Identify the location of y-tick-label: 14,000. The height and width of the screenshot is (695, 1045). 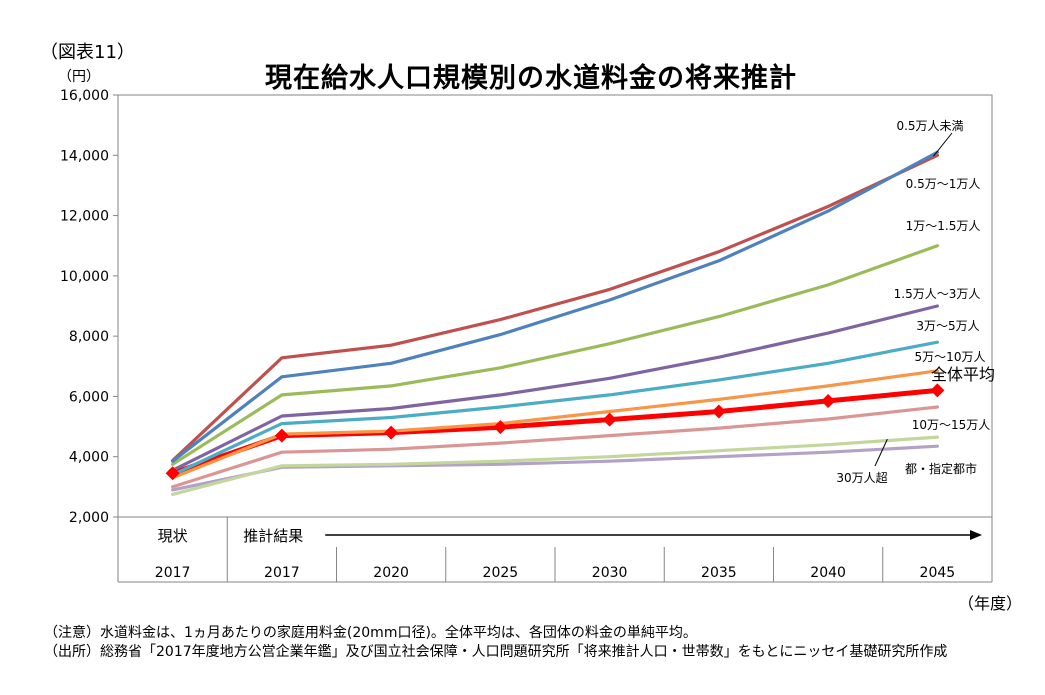
(84, 156).